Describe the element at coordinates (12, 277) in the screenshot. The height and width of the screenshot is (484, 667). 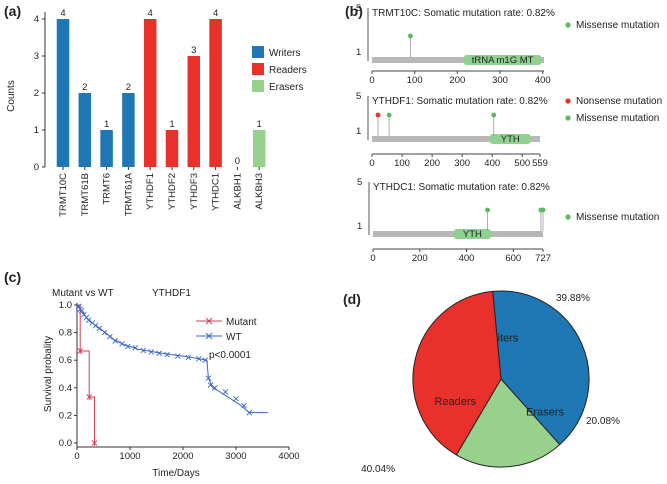
I see `panel-label-c: (c)` at that location.